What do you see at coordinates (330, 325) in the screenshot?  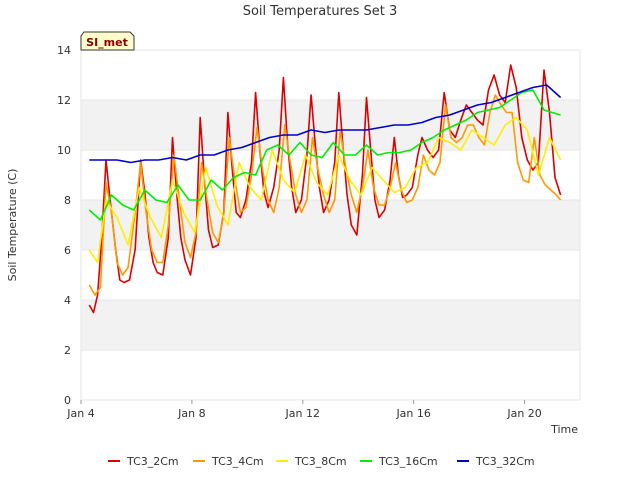 I see `band-shaded` at bounding box center [330, 325].